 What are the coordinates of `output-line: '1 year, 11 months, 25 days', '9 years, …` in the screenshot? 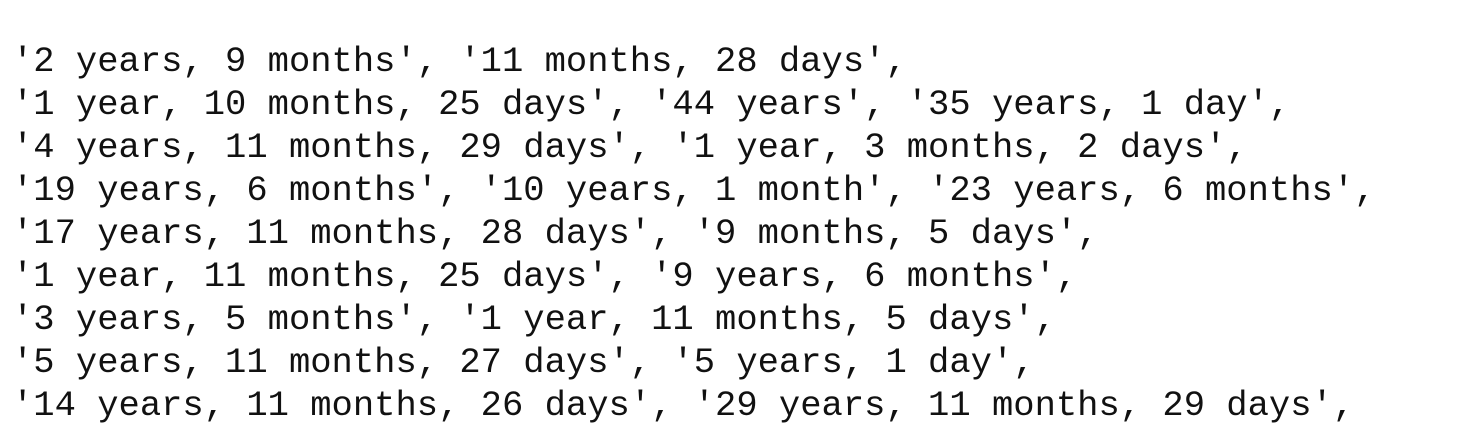 It's located at (545, 276).